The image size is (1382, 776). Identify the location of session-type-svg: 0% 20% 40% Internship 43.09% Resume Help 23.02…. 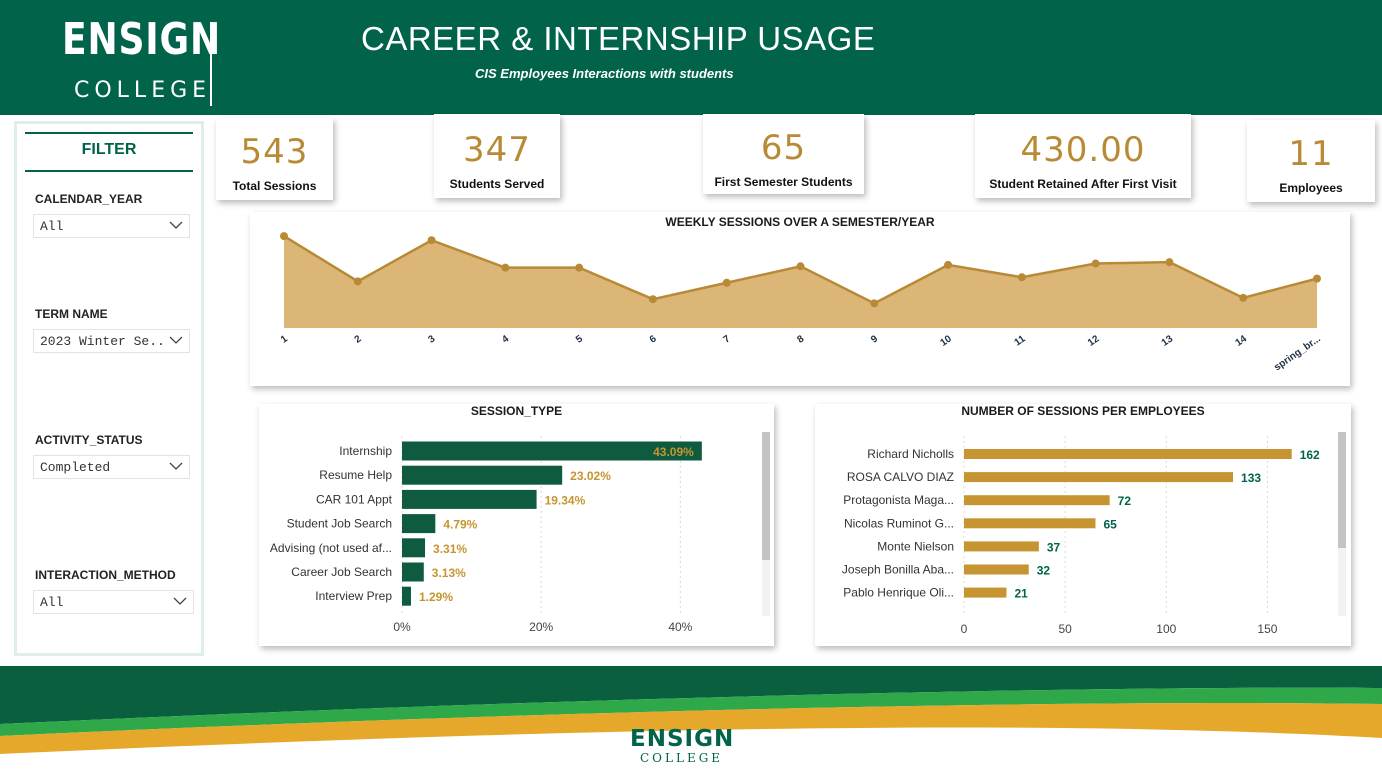
(486, 535).